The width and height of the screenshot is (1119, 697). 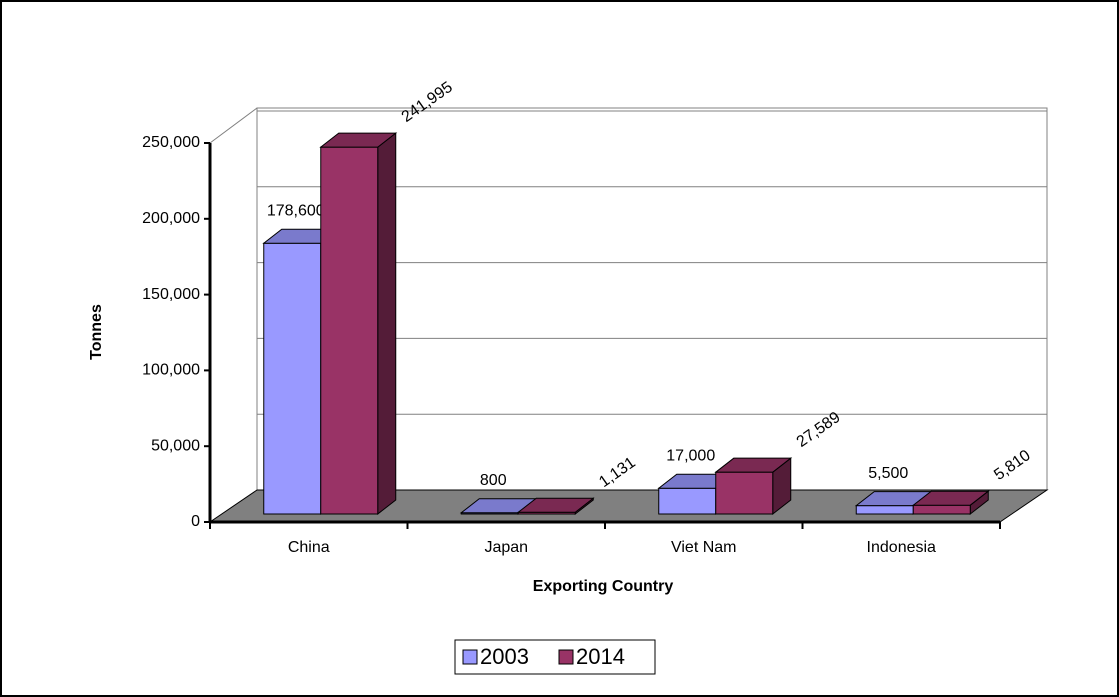 What do you see at coordinates (504, 656) in the screenshot?
I see `legend-label: 2003` at bounding box center [504, 656].